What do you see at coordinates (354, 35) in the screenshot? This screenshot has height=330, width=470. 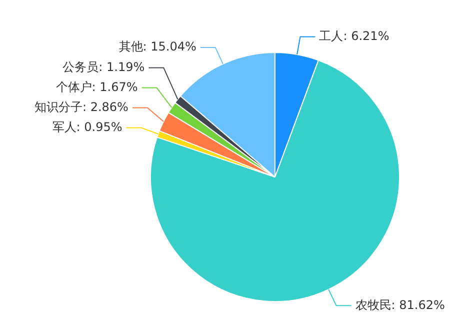 I see `slice-label: 工人: 6.21%` at bounding box center [354, 35].